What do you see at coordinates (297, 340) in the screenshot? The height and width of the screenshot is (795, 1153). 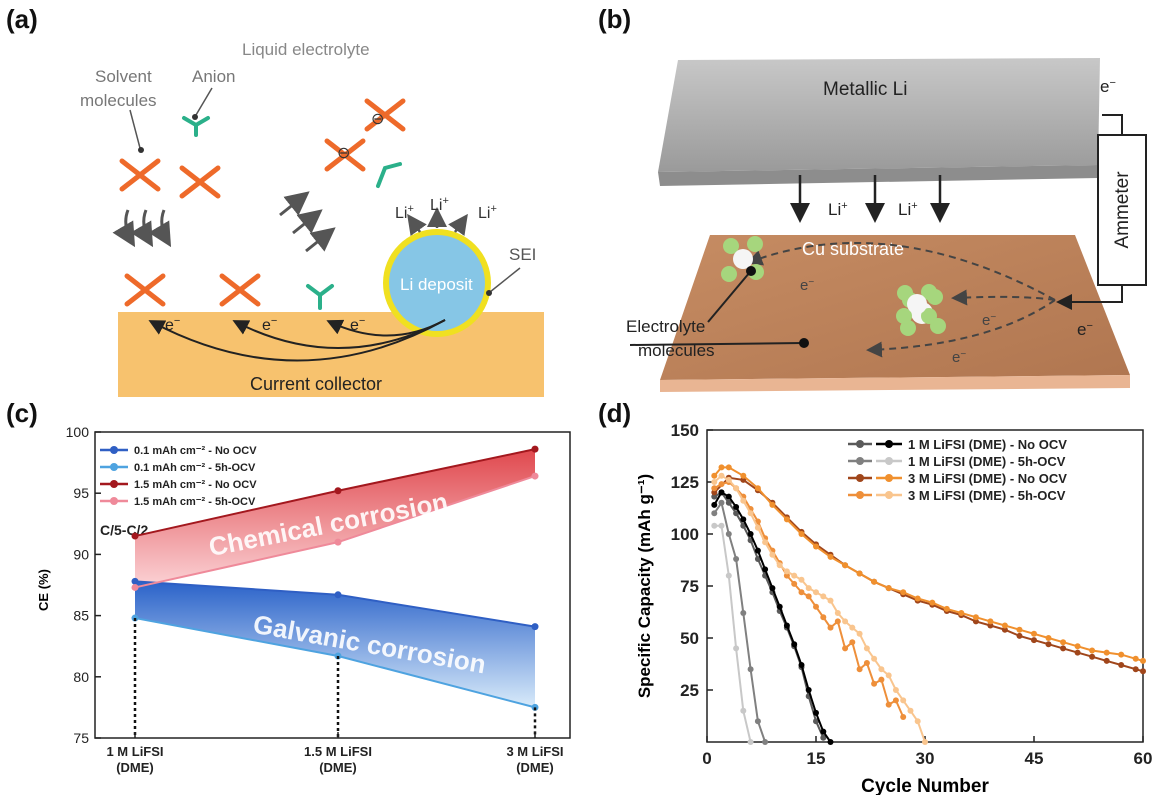 I see `electron-arrows` at bounding box center [297, 340].